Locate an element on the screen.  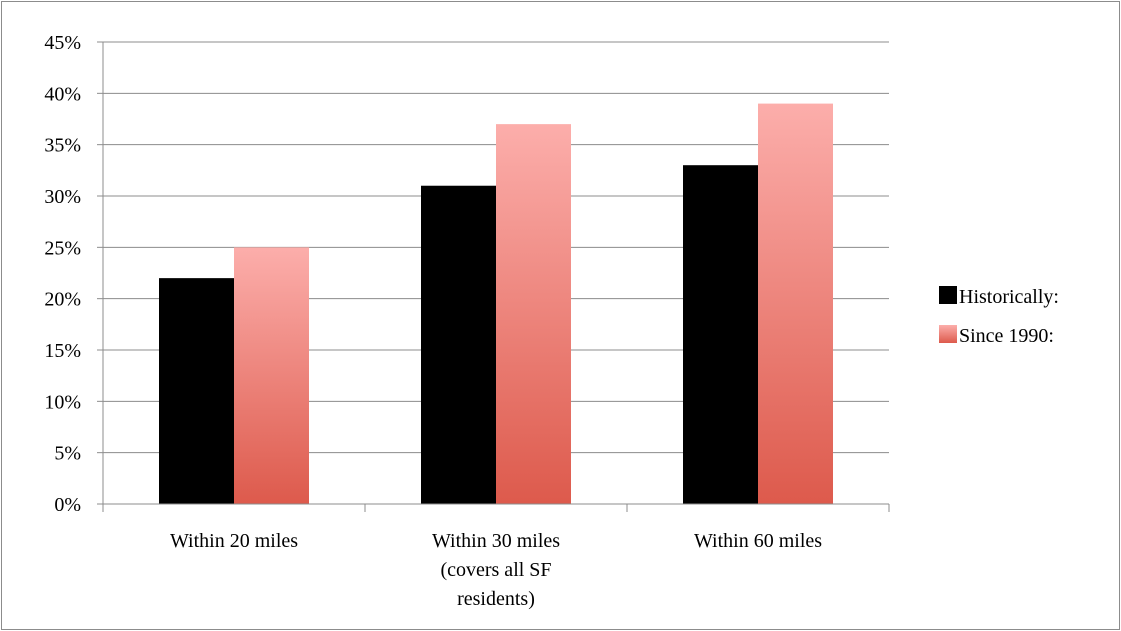
y-tick-label: 40% is located at coordinates (62, 94).